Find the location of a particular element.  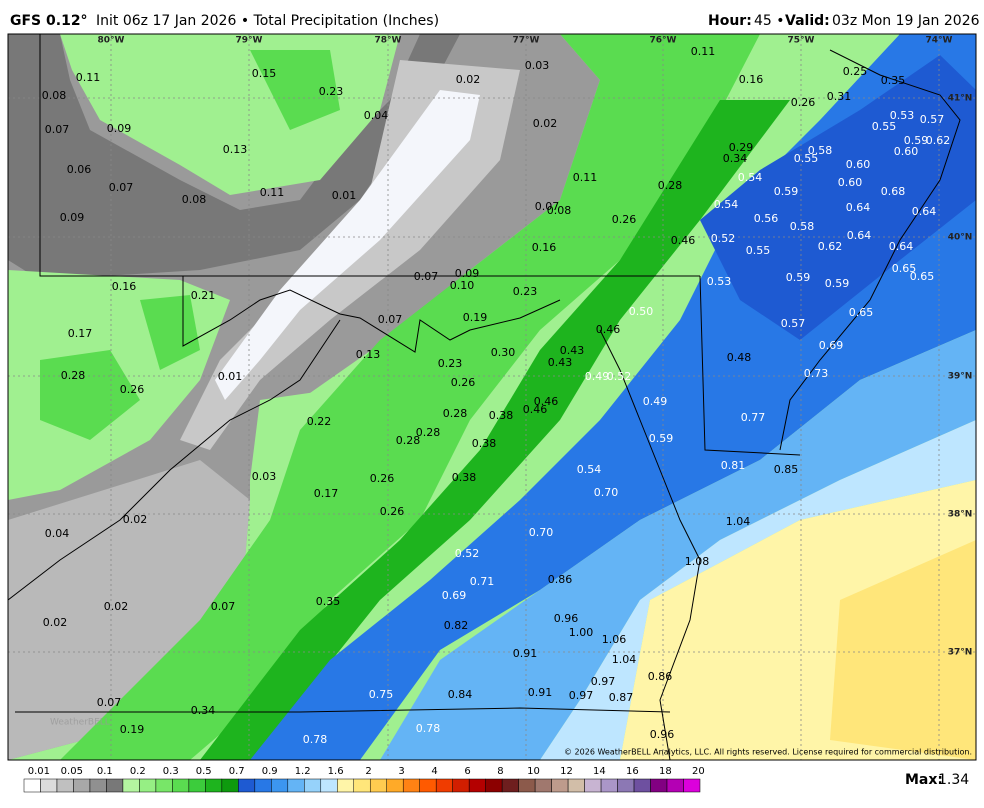

longitude-label: 74°W is located at coordinates (939, 41).